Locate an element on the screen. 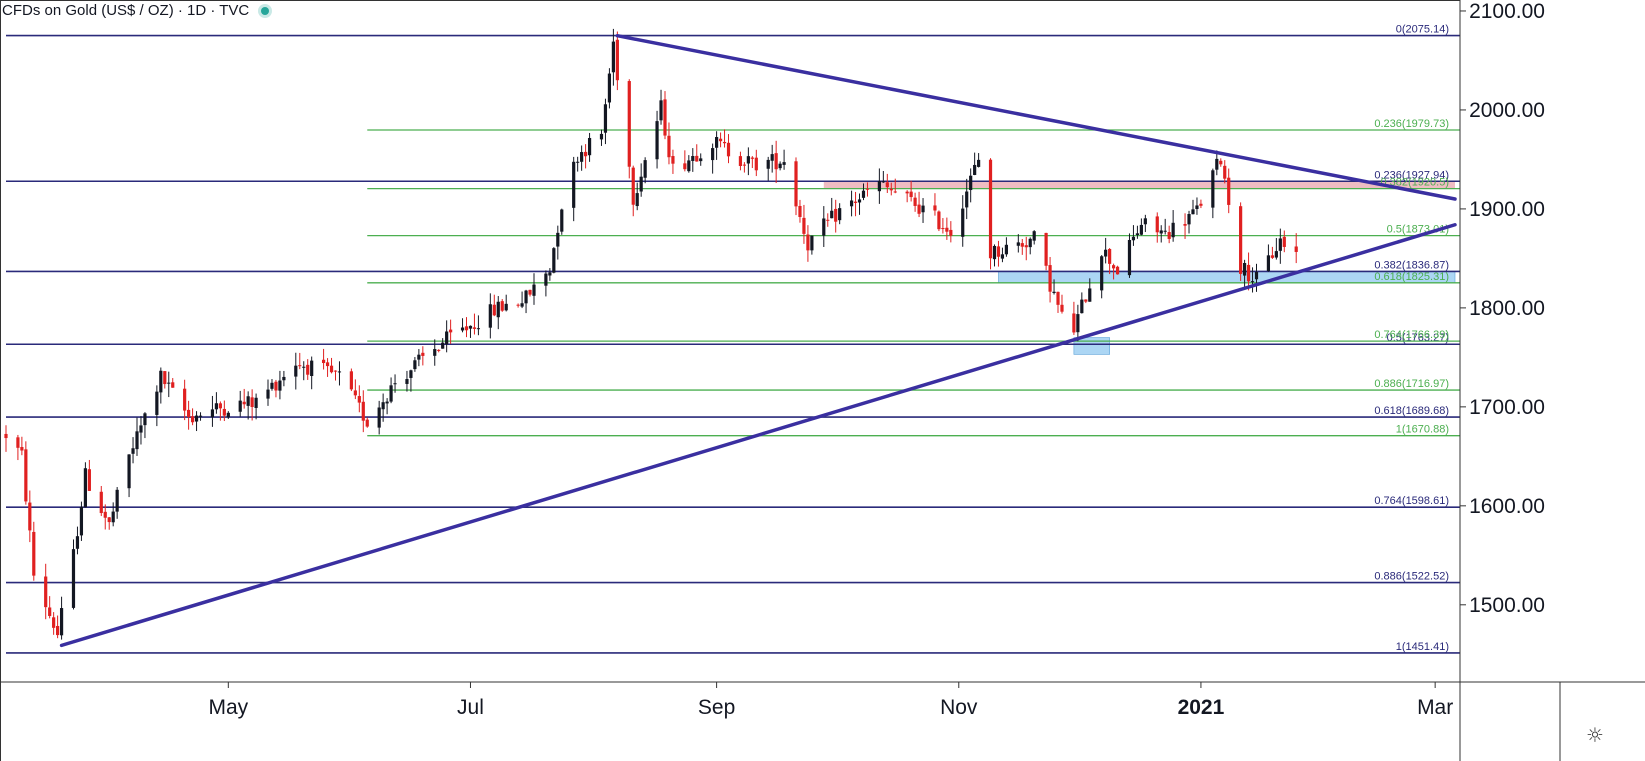 The height and width of the screenshot is (761, 1645). time-tick-label: Jul is located at coordinates (470, 707).